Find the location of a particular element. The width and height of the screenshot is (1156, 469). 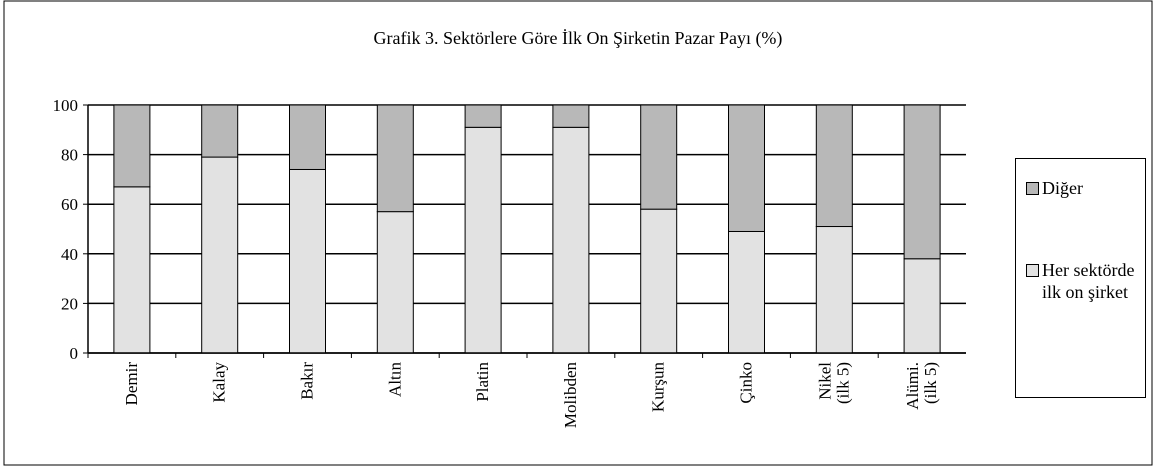

y-tick-label: 0 is located at coordinates (74, 353).